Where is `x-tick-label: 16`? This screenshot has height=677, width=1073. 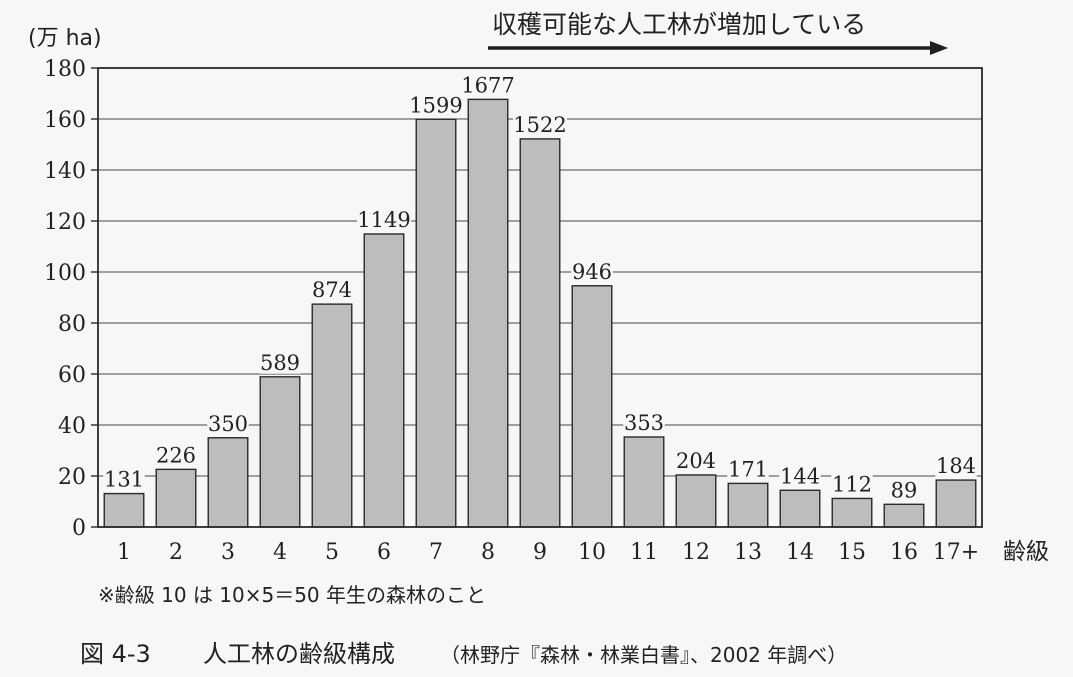 x-tick-label: 16 is located at coordinates (904, 552).